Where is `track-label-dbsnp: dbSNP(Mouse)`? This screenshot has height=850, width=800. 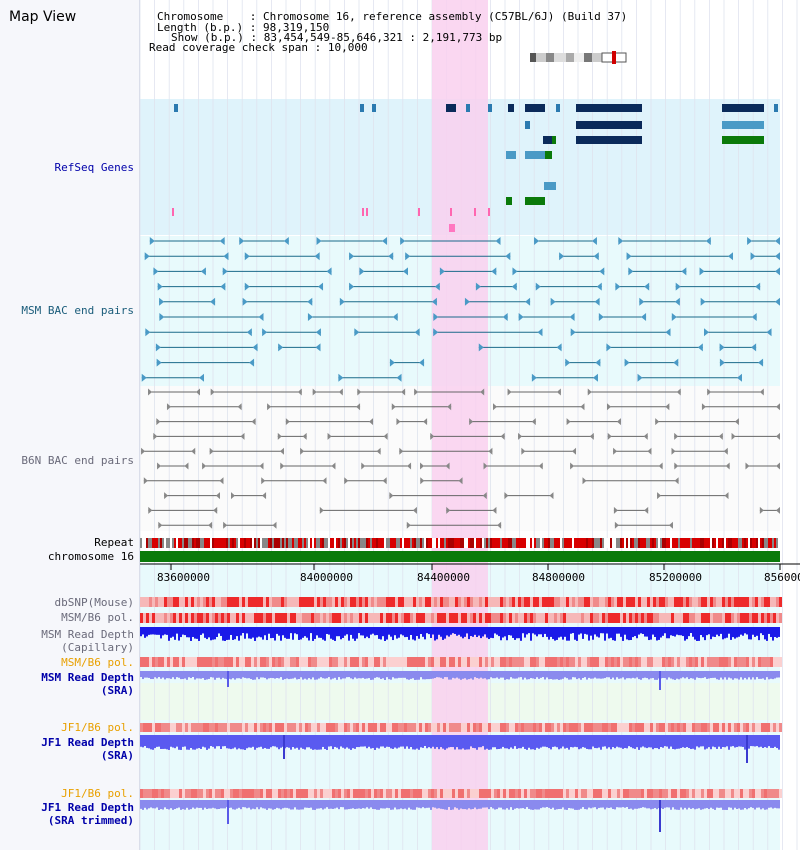 track-label-dbsnp: dbSNP(Mouse) is located at coordinates (94, 602).